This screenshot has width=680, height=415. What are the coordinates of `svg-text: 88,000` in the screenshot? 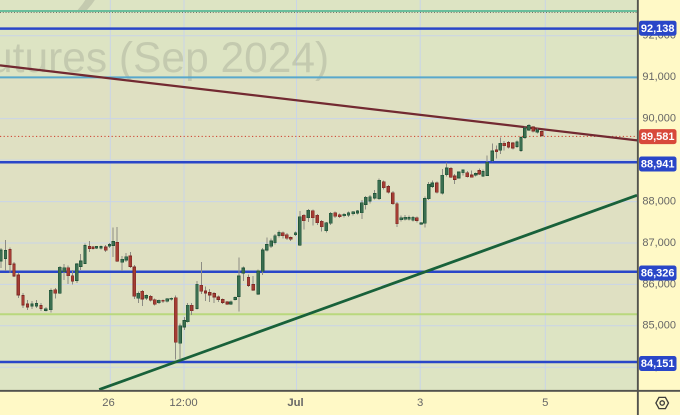 It's located at (659, 202).